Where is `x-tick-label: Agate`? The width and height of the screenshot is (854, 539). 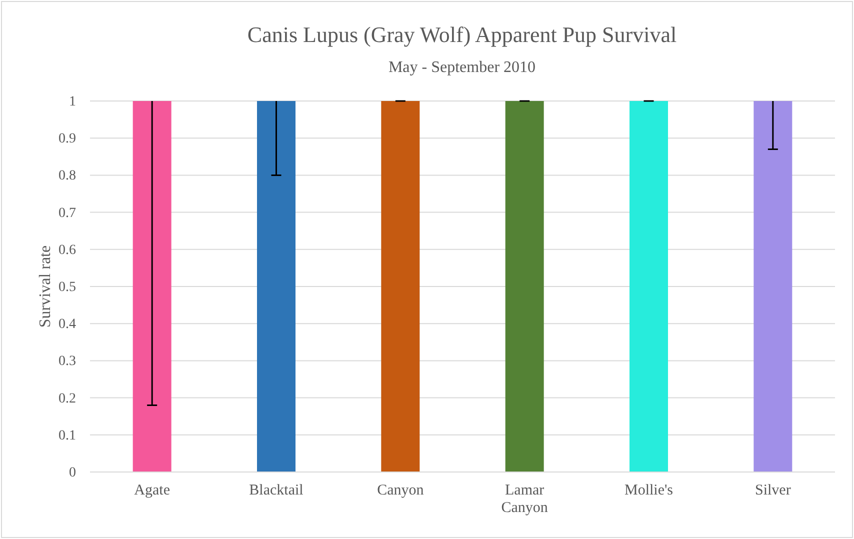 x-tick-label: Agate is located at coordinates (152, 490).